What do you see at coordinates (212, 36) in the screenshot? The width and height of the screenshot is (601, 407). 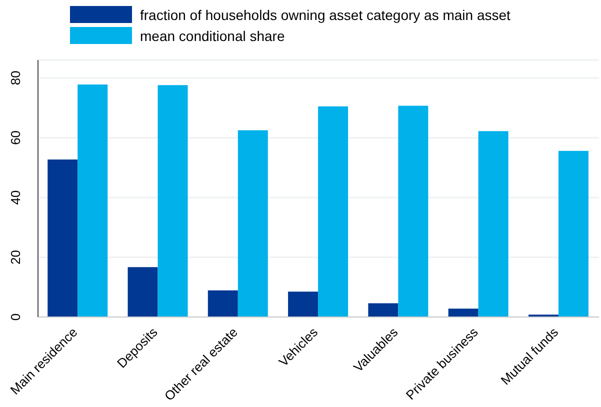 I see `legend-label: mean conditional share` at bounding box center [212, 36].